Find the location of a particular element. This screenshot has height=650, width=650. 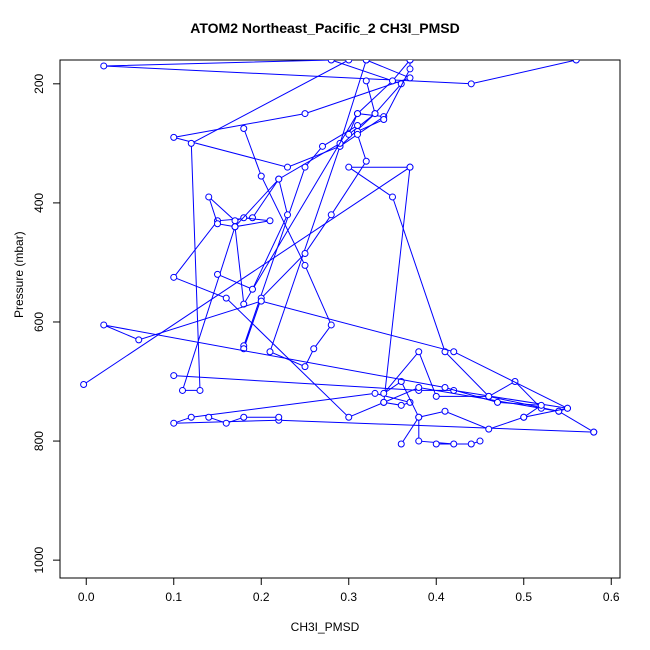

x-tick-label: 0.4 is located at coordinates (436, 597).